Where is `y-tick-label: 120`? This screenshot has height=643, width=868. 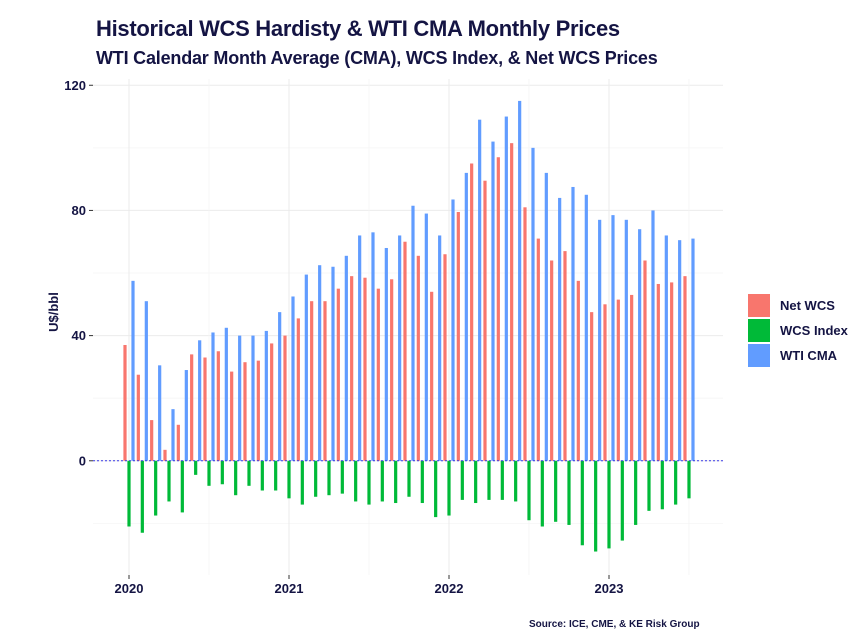
y-tick-label: 120 is located at coordinates (75, 85).